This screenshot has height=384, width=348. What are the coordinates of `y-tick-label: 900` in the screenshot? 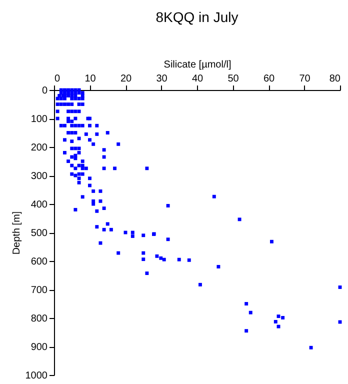 It's located at (39, 347).